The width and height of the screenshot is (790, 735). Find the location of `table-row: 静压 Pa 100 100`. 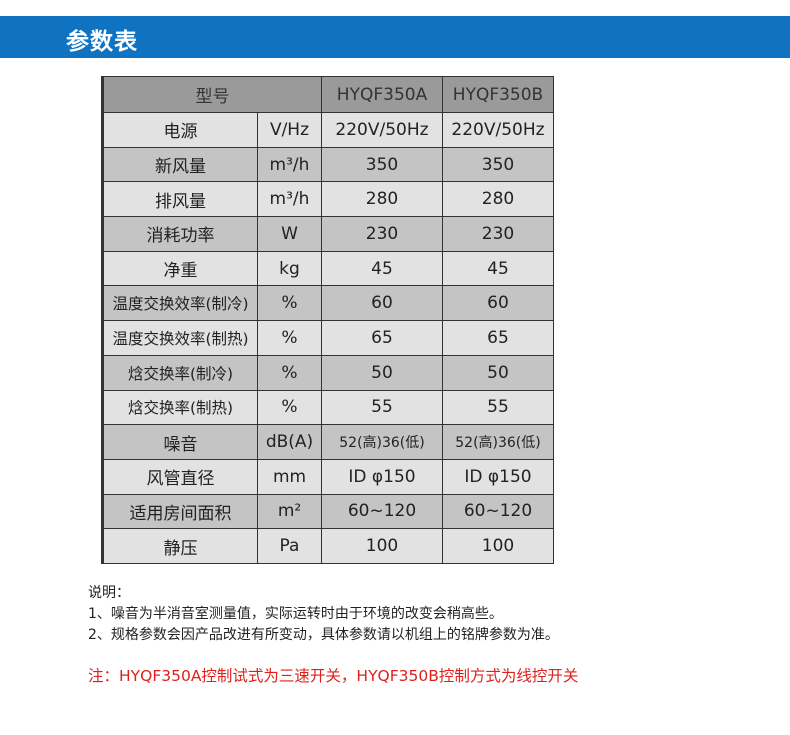

table-row: 静压 Pa 100 100 is located at coordinates (328, 546).